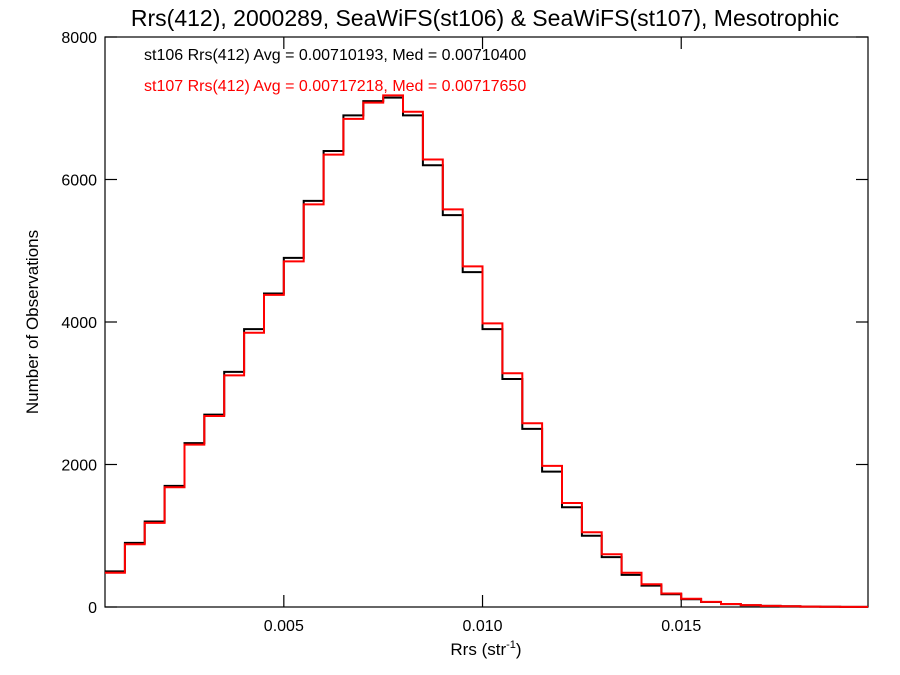  I want to click on y-tick-label: 8000, so click(79, 38).